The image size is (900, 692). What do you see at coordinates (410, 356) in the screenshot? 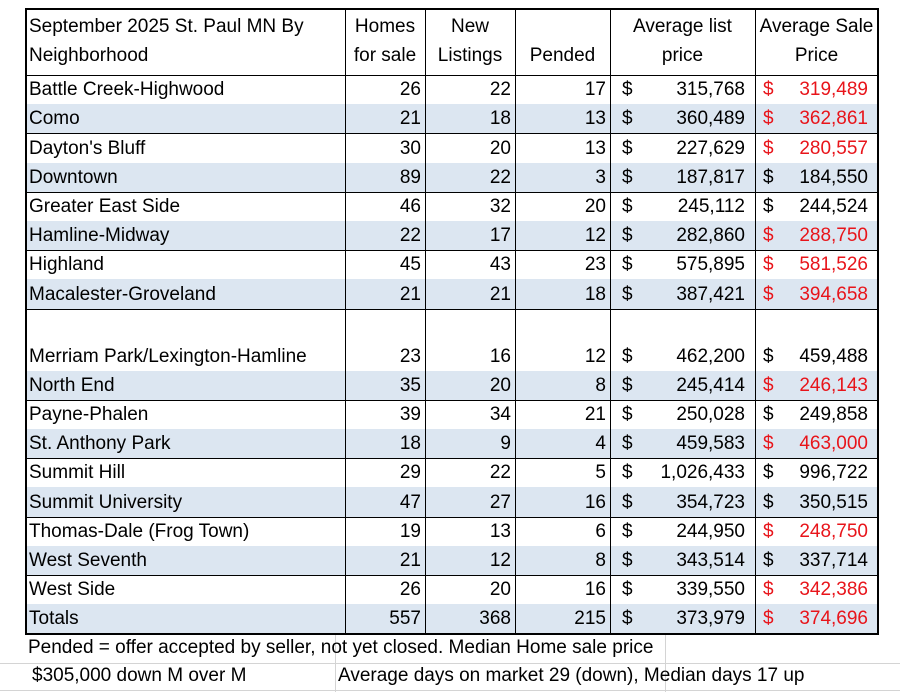
I see `count-cell: 23` at bounding box center [410, 356].